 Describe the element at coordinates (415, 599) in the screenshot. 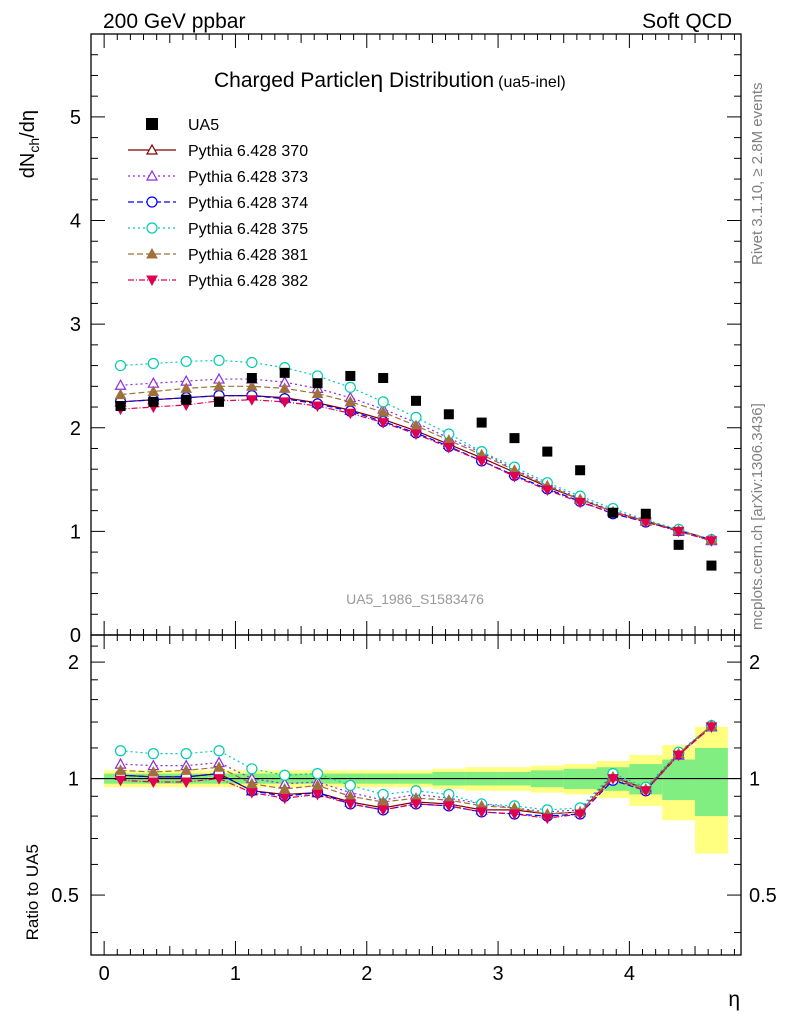

I see `analysis-tag: UA5_1986_S1583476` at that location.